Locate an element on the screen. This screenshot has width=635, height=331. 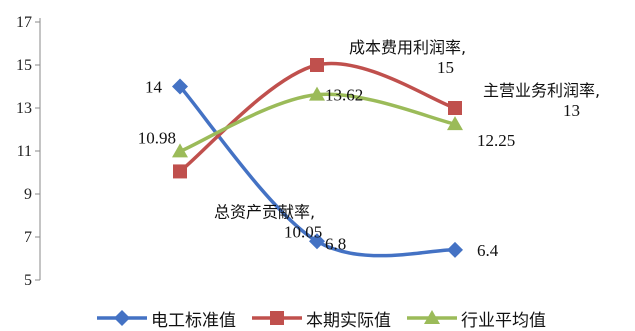
legend: 电工标准值 本期实际值 行业平均值 is located at coordinates (327, 318).